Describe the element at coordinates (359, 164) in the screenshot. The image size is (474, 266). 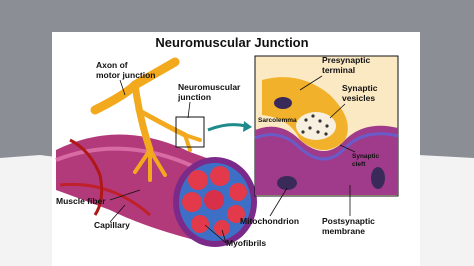
I see `label: cleft` at that location.